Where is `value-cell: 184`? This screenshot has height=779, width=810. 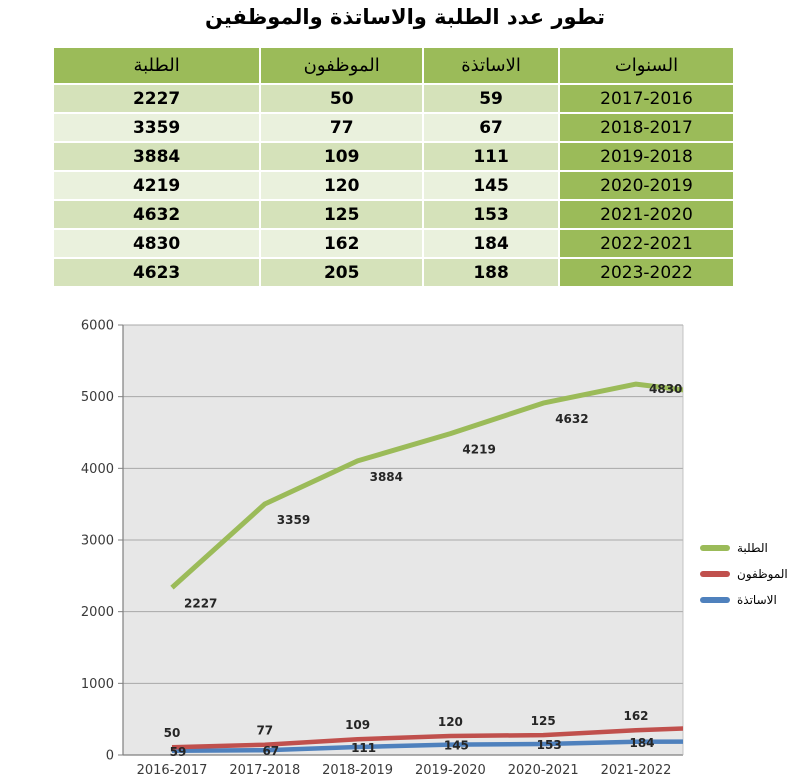 value-cell: 184 is located at coordinates (491, 243).